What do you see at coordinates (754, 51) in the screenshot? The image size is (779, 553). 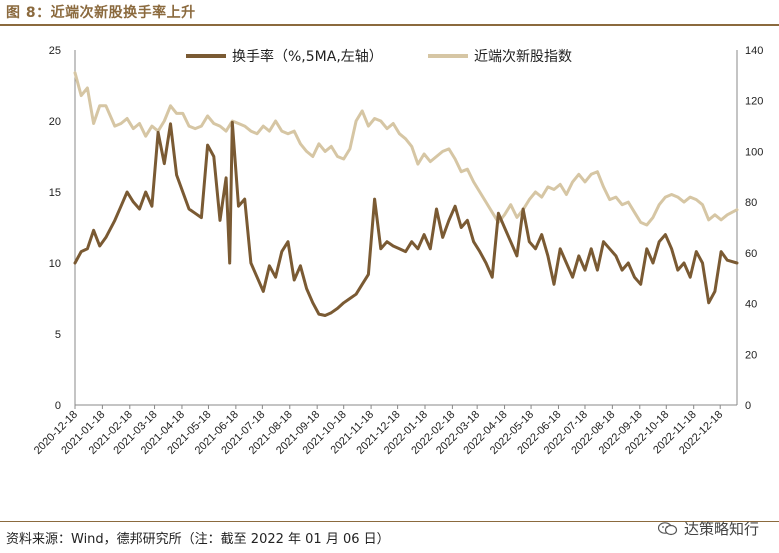 I see `right-tick-label: 140` at bounding box center [754, 51].